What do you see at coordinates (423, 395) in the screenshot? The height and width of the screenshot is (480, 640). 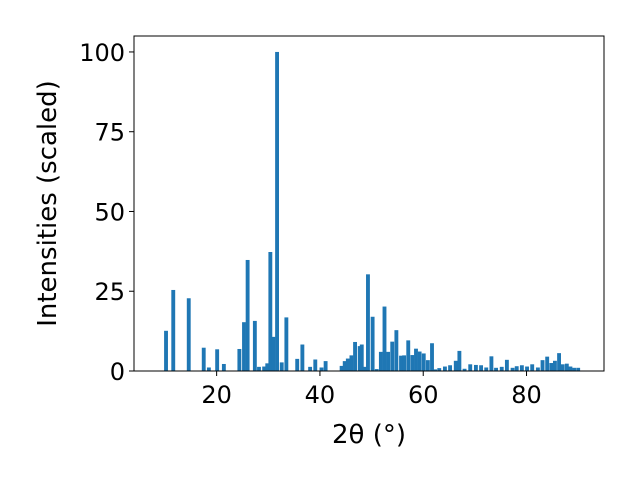 I see `x-tick-label: 60` at bounding box center [423, 395].